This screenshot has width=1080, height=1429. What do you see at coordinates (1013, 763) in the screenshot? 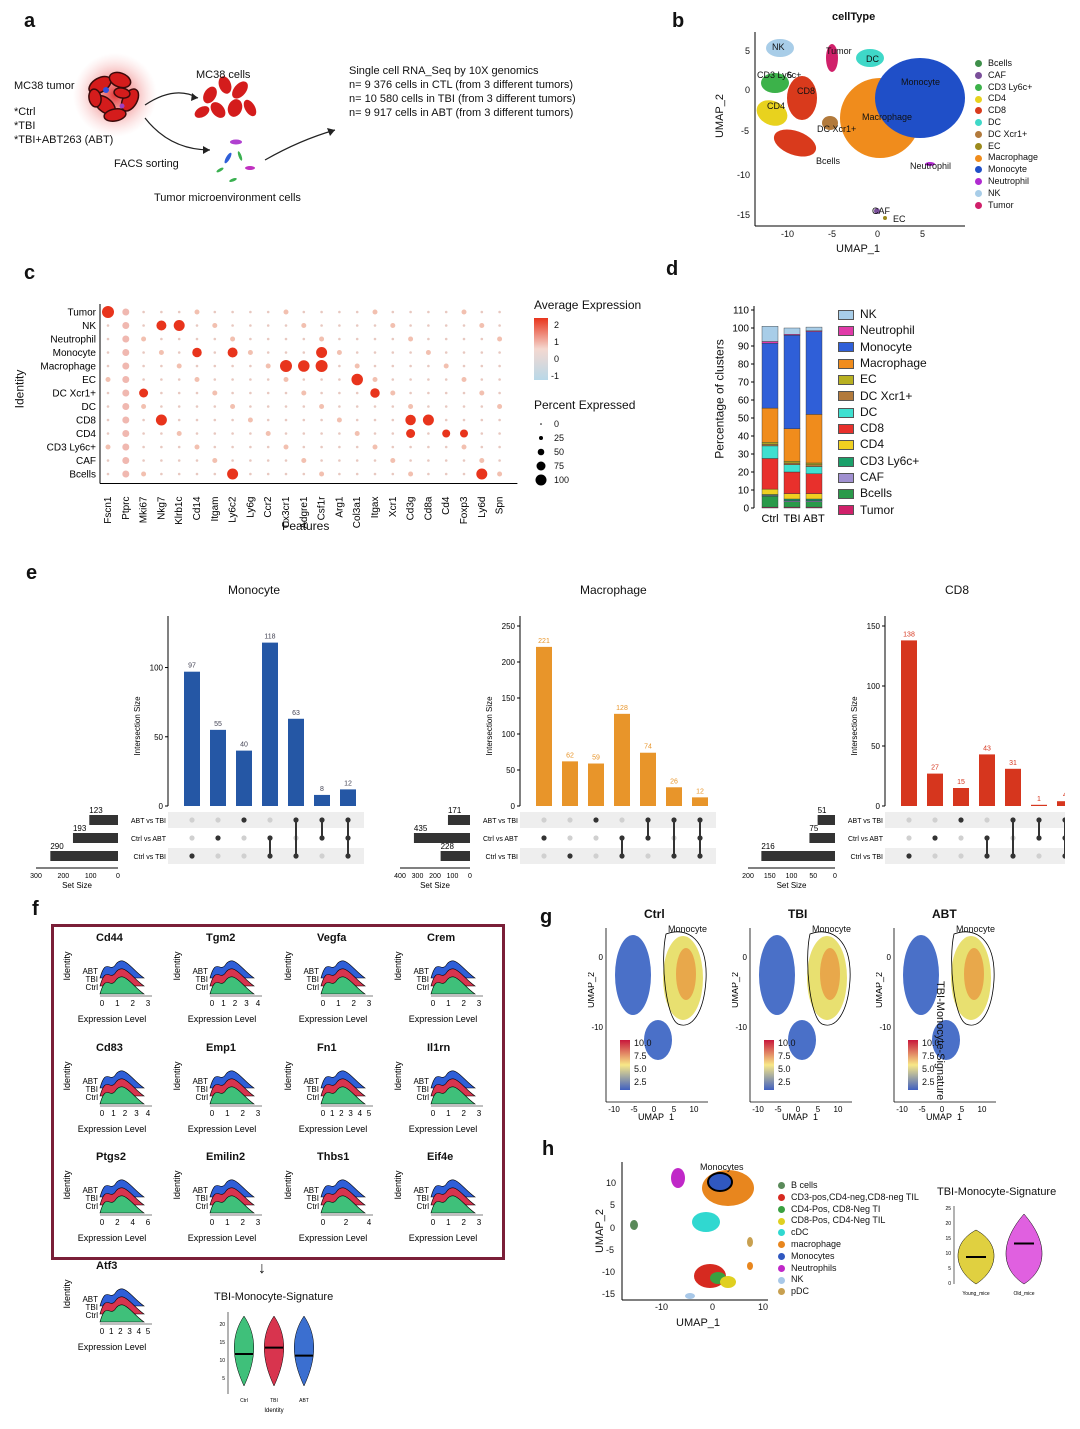
I see `upset-bar-label: 31` at bounding box center [1013, 763].